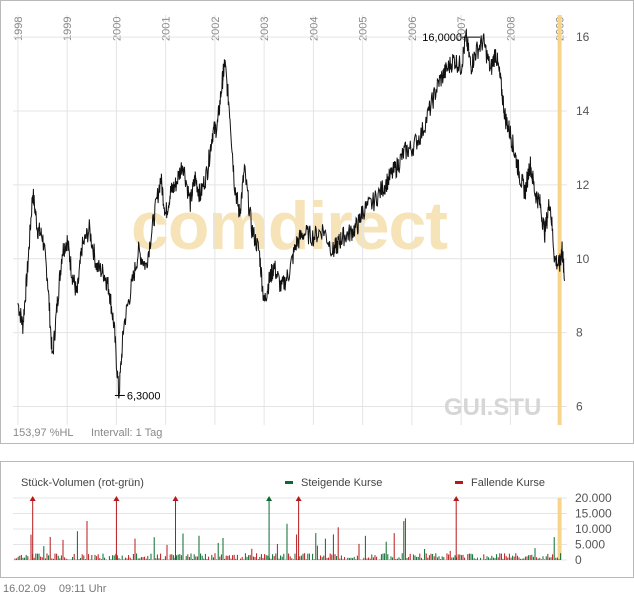 This screenshot has width=634, height=597. What do you see at coordinates (579, 333) in the screenshot?
I see `y-tick-label: 8` at bounding box center [579, 333].